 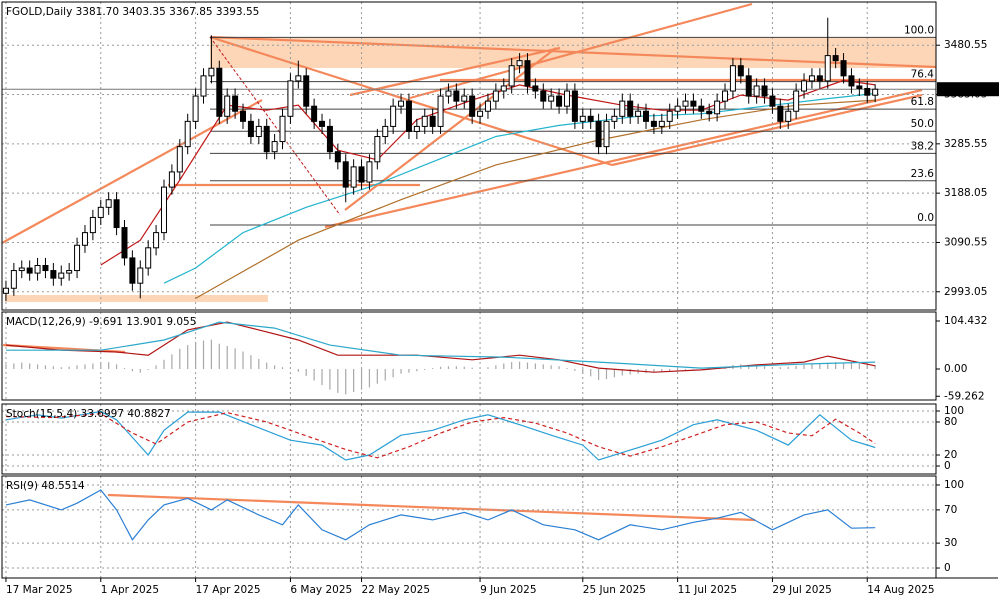 I want to click on zone-band, so click(x=136, y=298).